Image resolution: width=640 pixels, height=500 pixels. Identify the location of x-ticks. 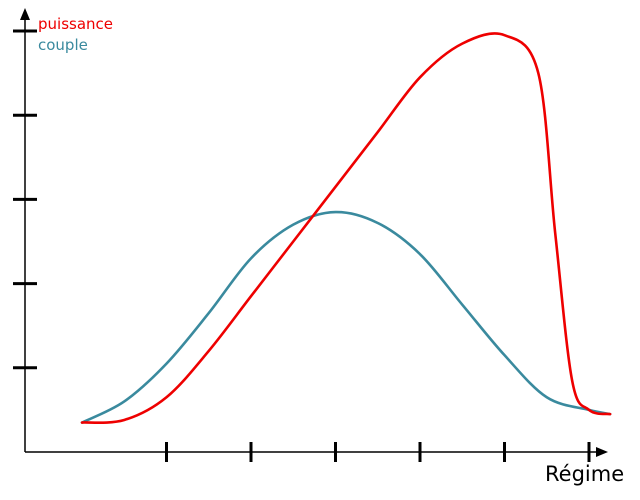
(378, 452).